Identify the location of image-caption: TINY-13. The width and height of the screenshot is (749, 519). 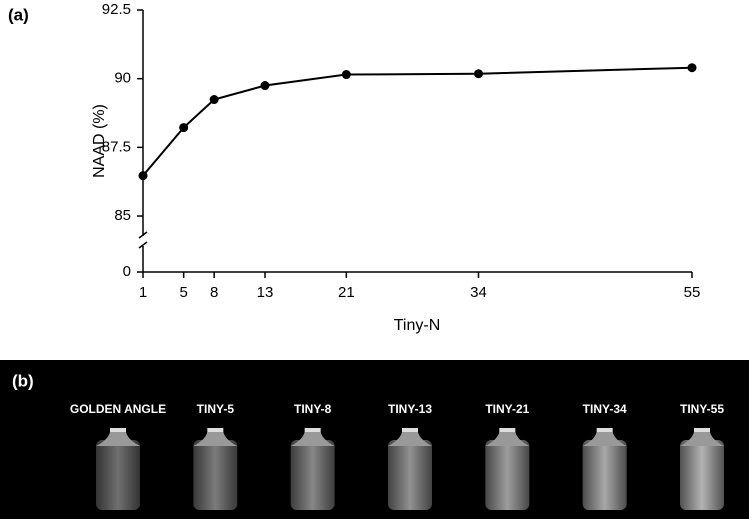
(410, 409).